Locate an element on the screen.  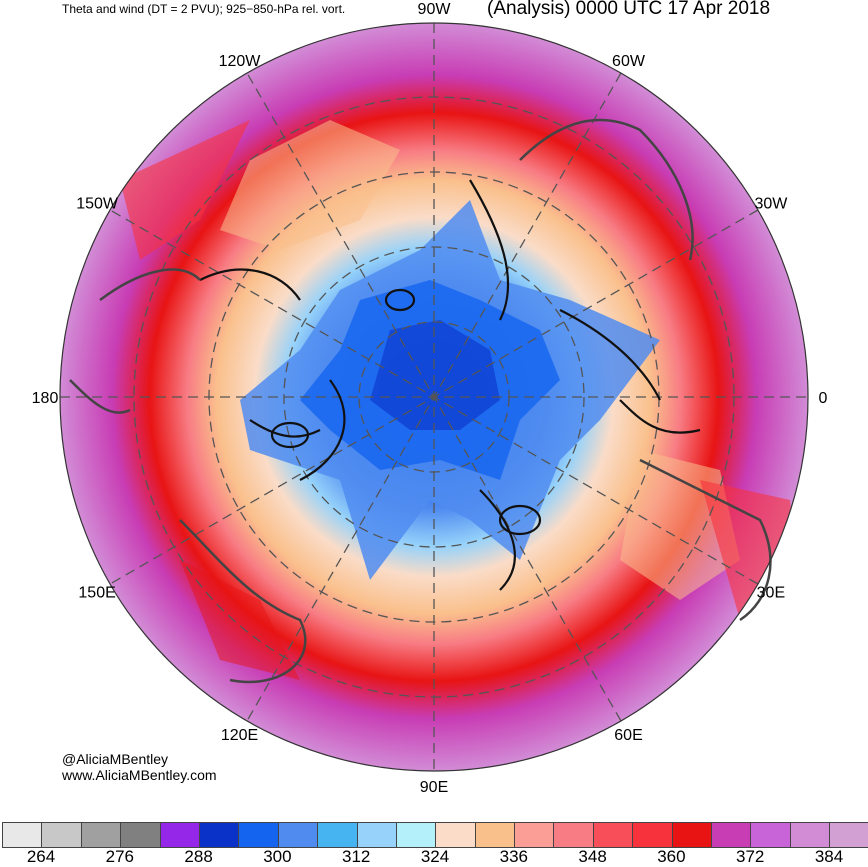
longitude-label-0: 90W is located at coordinates (435, 9).